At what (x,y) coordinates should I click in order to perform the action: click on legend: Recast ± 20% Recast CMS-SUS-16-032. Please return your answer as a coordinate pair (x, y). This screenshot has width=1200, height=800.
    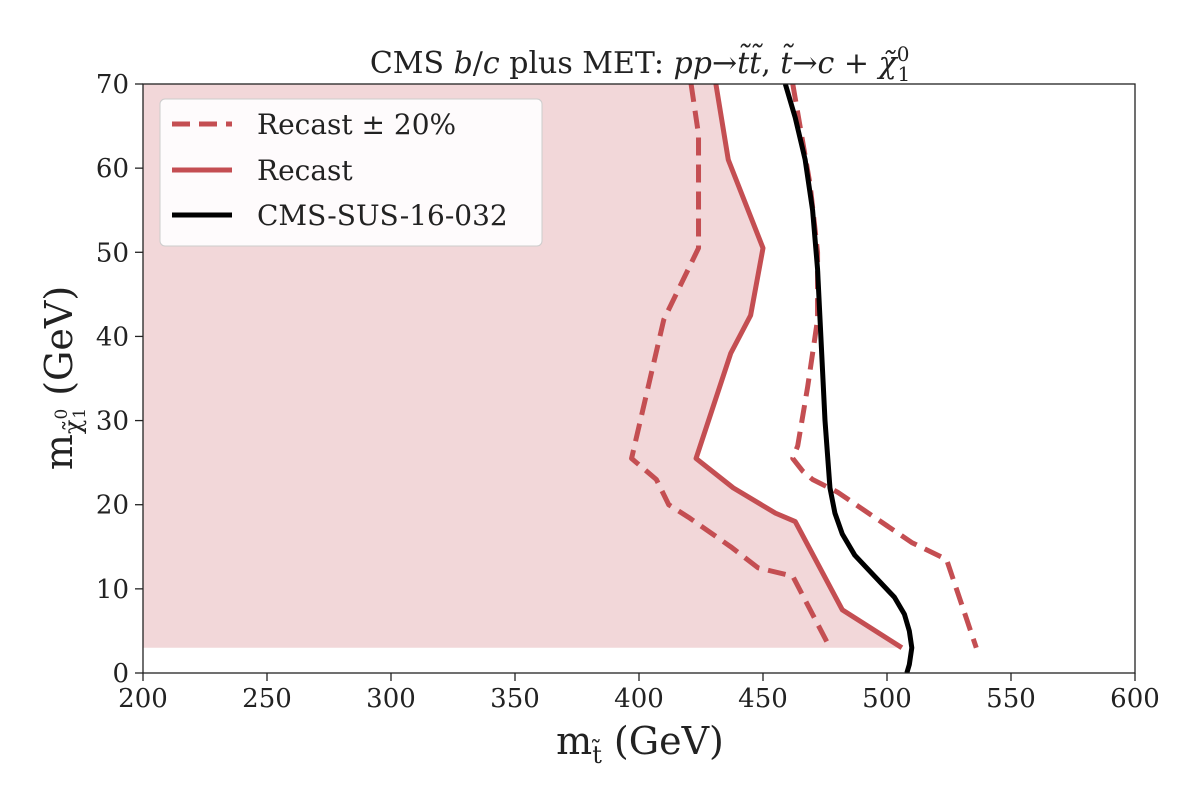
    Looking at the image, I should click on (351, 172).